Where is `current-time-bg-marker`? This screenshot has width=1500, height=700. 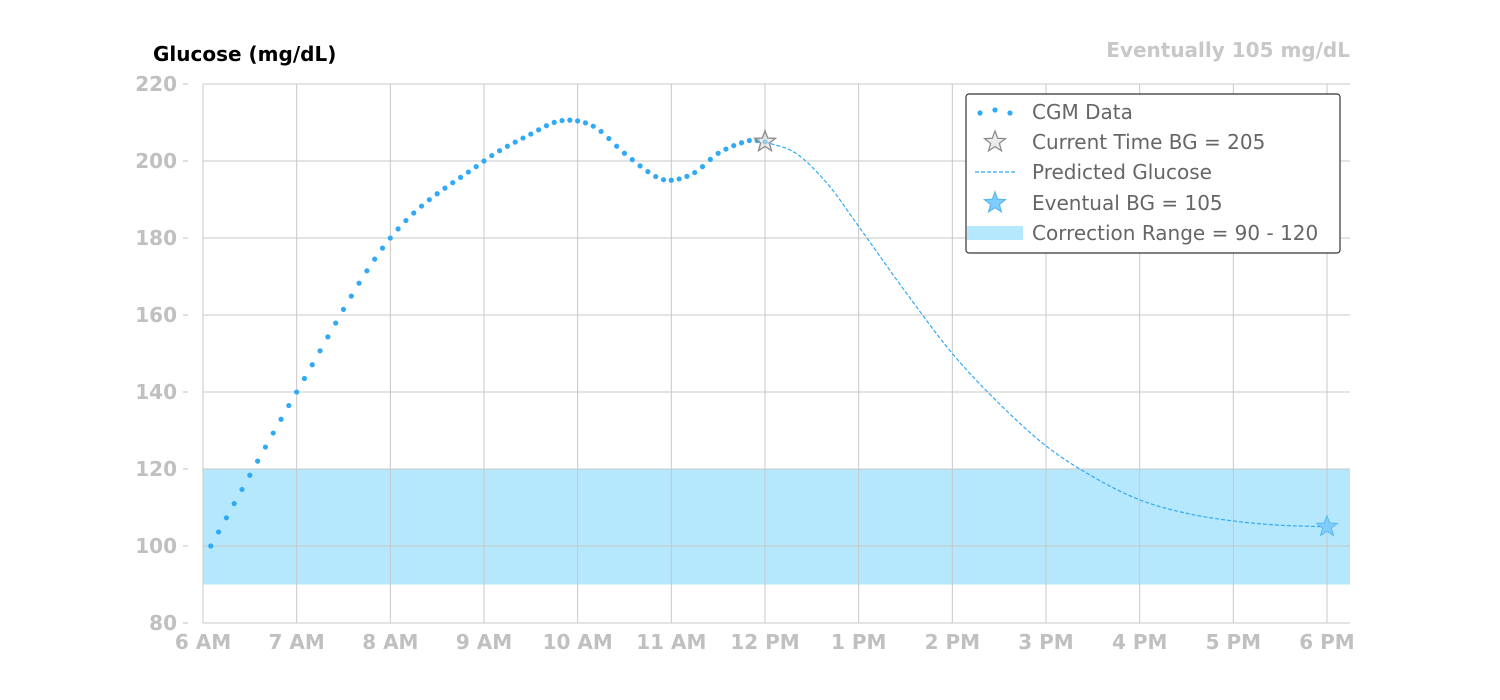 current-time-bg-marker is located at coordinates (765, 140).